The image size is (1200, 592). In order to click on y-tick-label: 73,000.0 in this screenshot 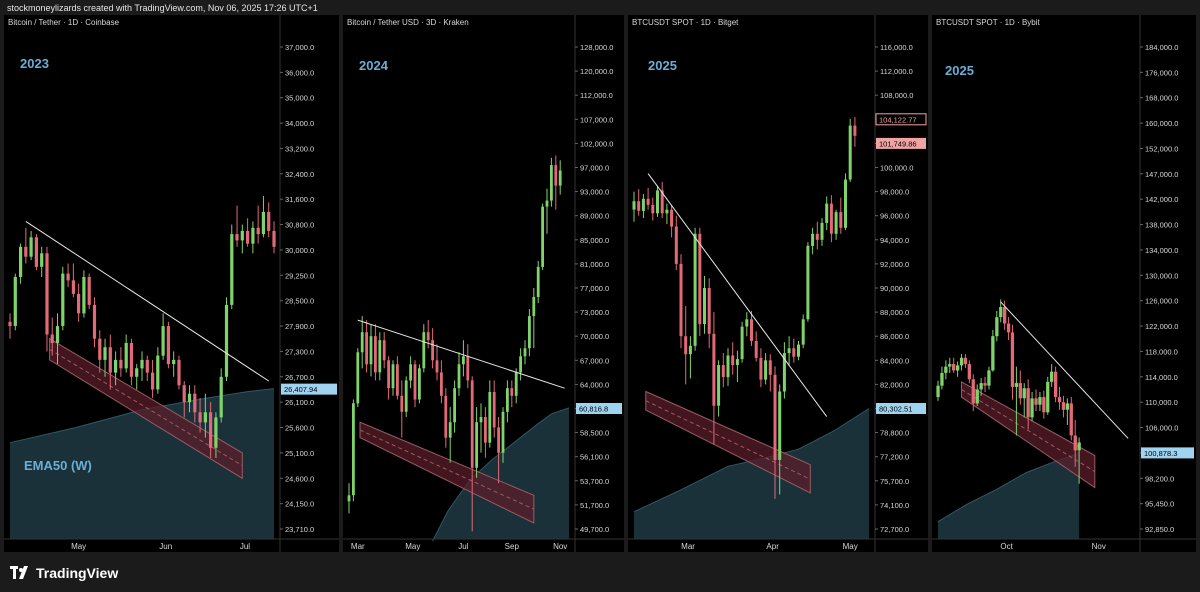, I will do `click(594, 312)`.